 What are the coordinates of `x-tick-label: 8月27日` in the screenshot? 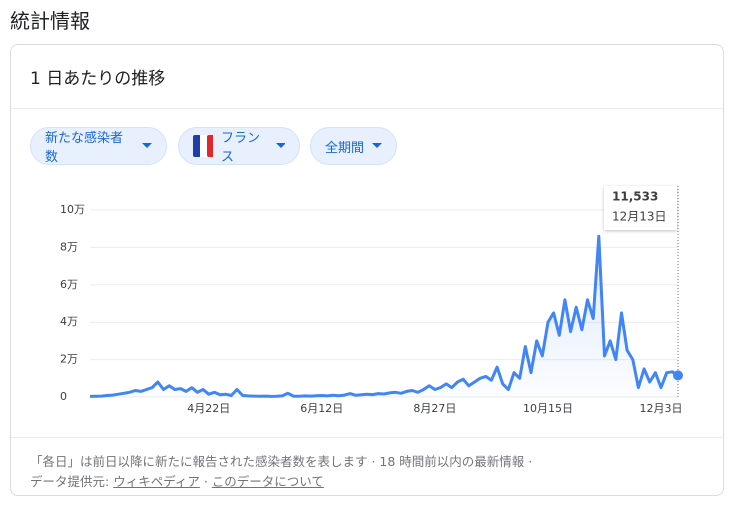 It's located at (434, 408).